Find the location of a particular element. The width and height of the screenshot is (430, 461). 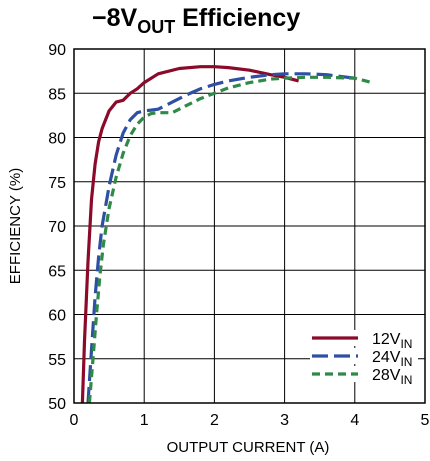

x-tick-label: 2 is located at coordinates (214, 420).